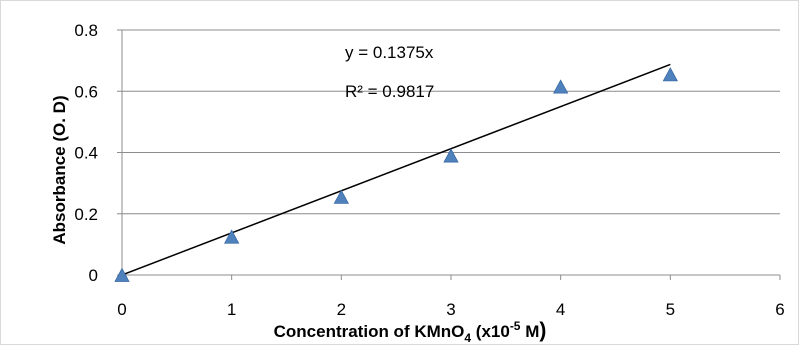 The image size is (799, 345). I want to click on y-tick-label: 0.6, so click(86, 91).